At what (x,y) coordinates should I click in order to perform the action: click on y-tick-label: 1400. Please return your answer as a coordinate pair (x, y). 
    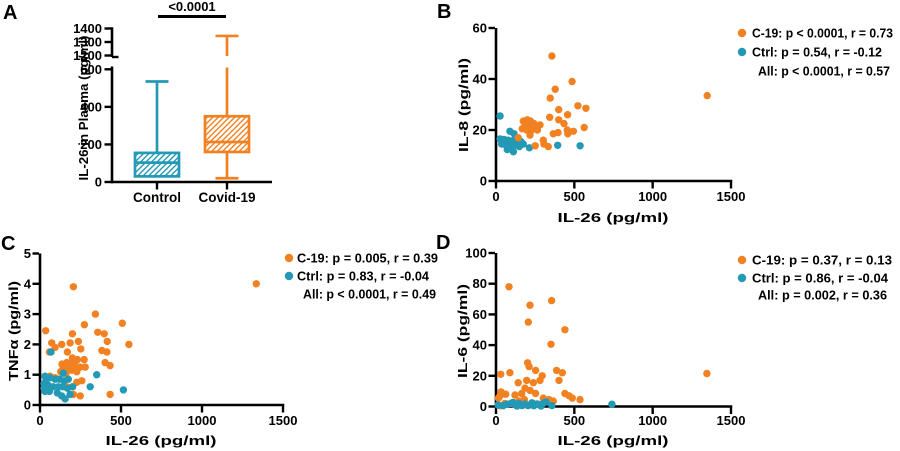
    Looking at the image, I should click on (87, 28).